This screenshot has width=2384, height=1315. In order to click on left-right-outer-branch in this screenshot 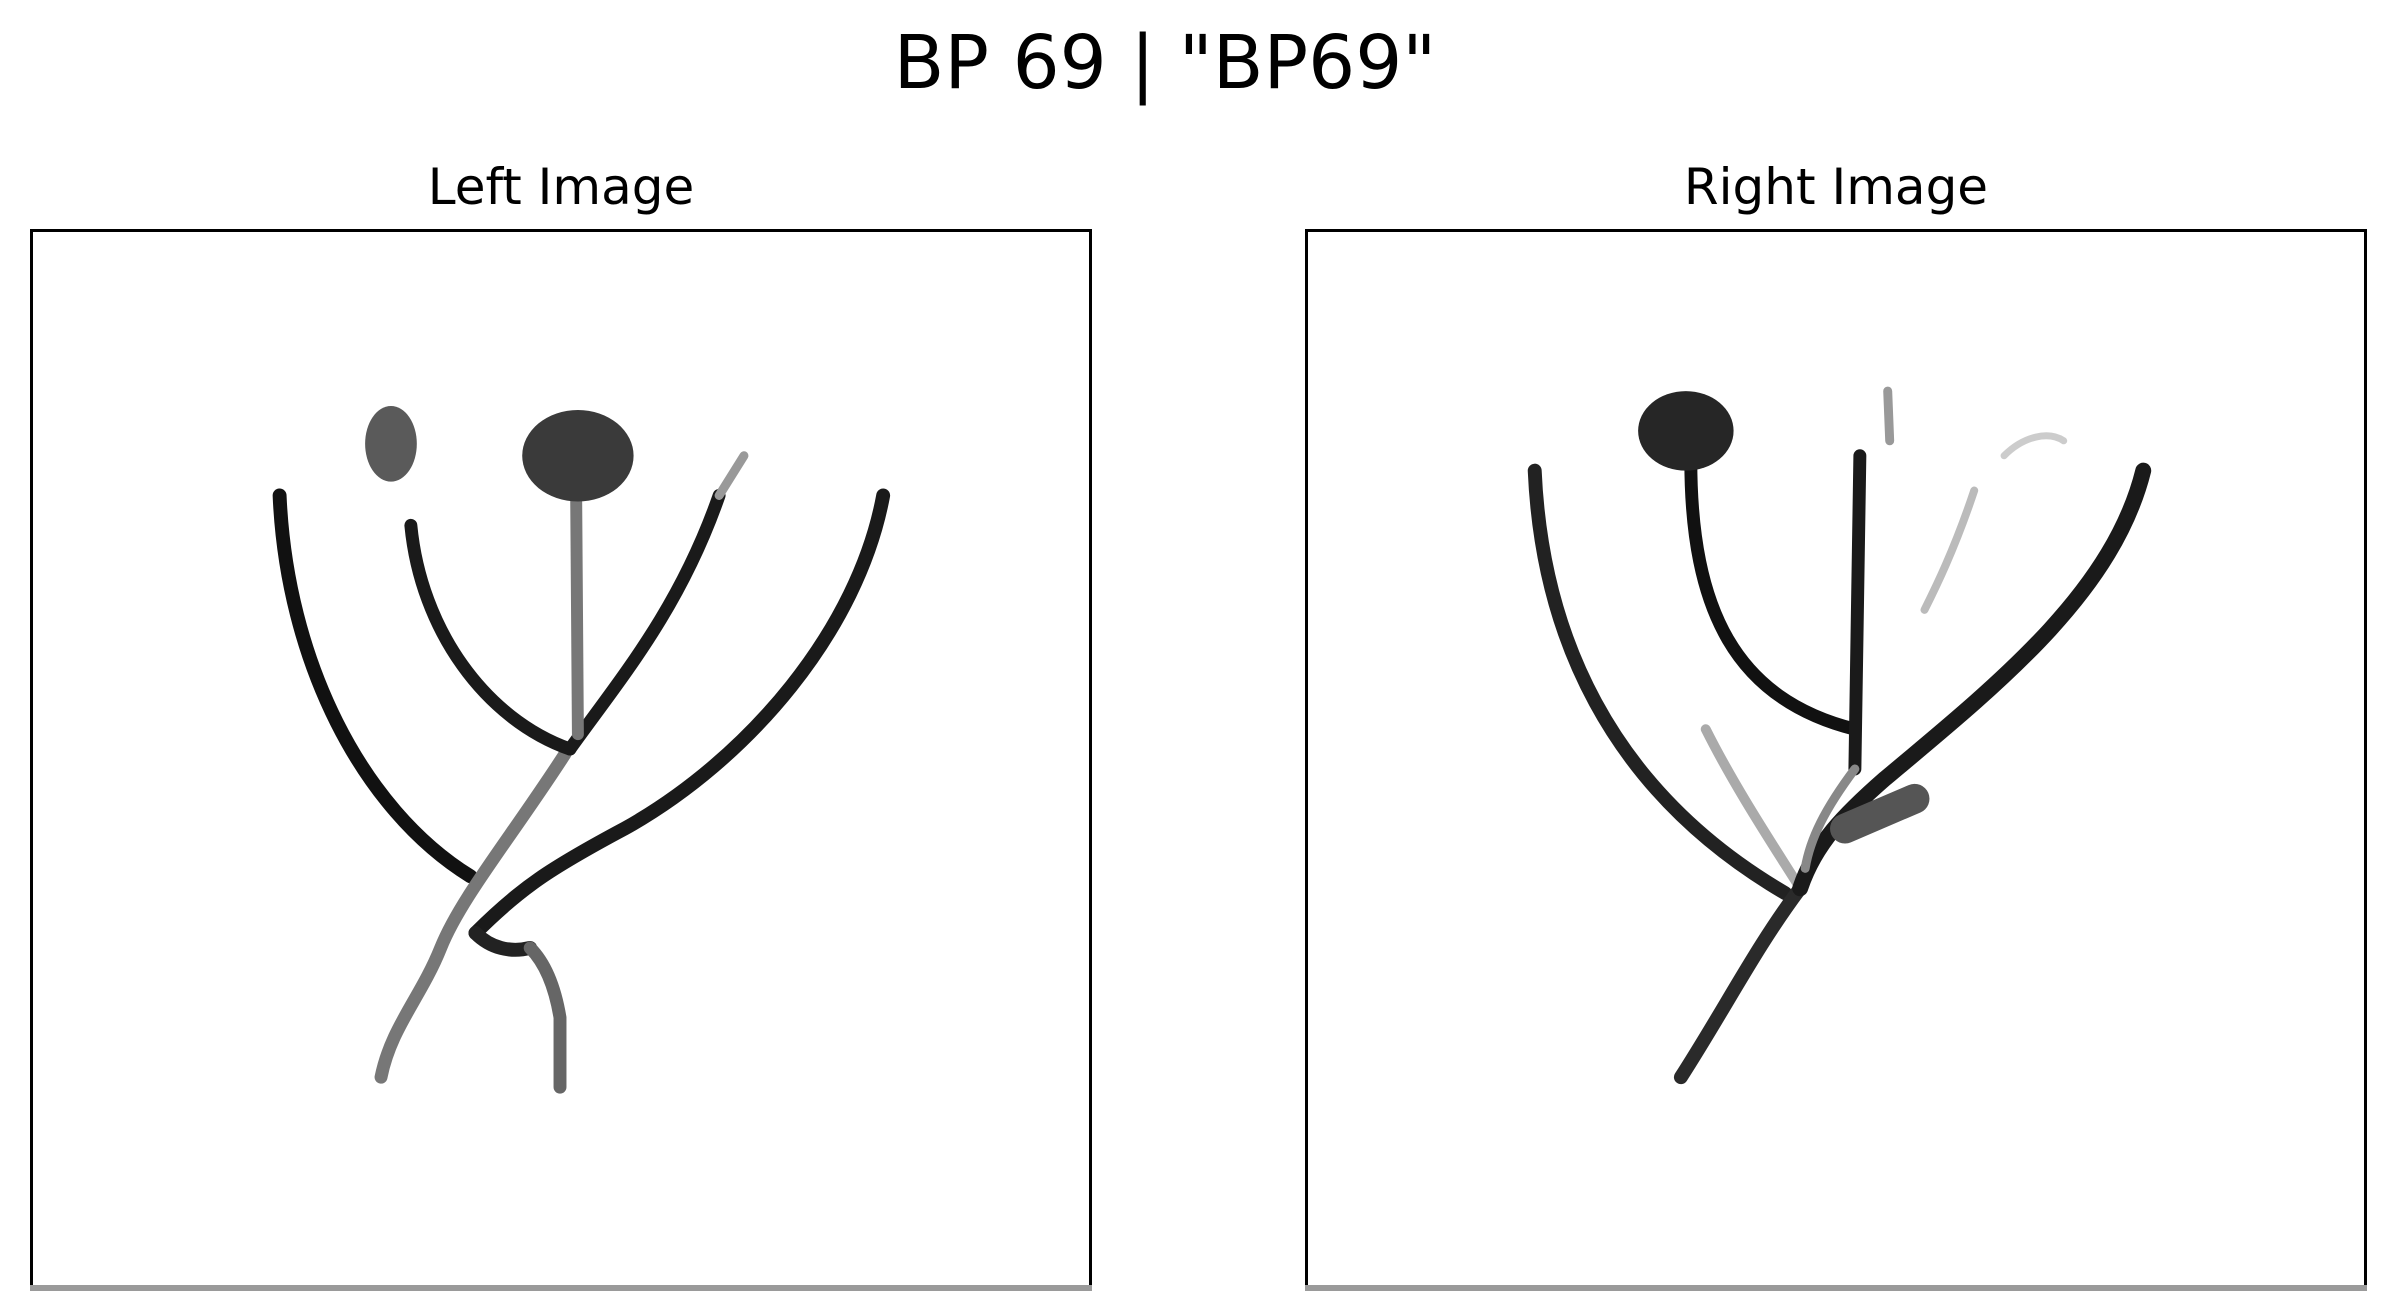, I will do `click(679, 714)`.